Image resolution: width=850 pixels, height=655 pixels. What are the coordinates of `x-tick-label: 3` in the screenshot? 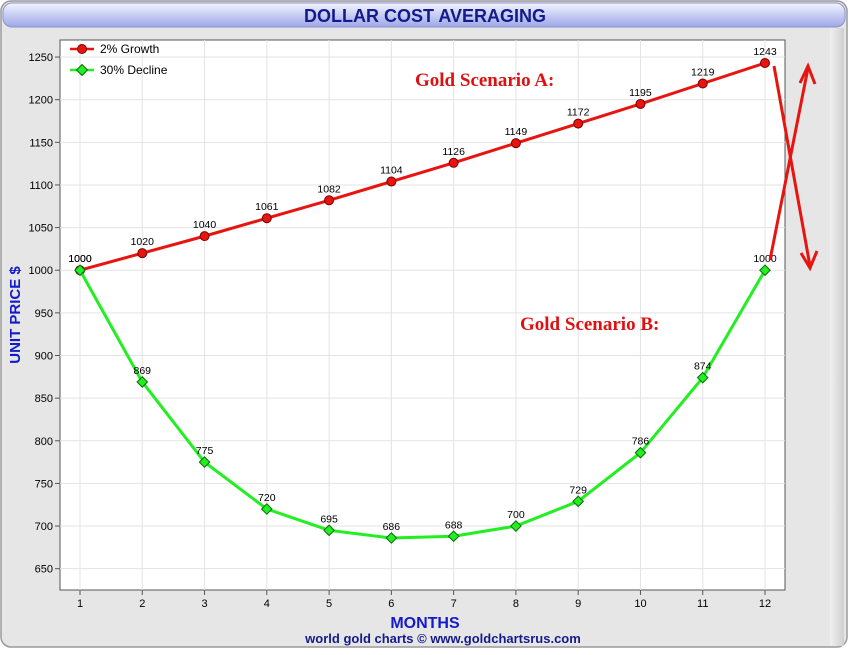 It's located at (204, 604).